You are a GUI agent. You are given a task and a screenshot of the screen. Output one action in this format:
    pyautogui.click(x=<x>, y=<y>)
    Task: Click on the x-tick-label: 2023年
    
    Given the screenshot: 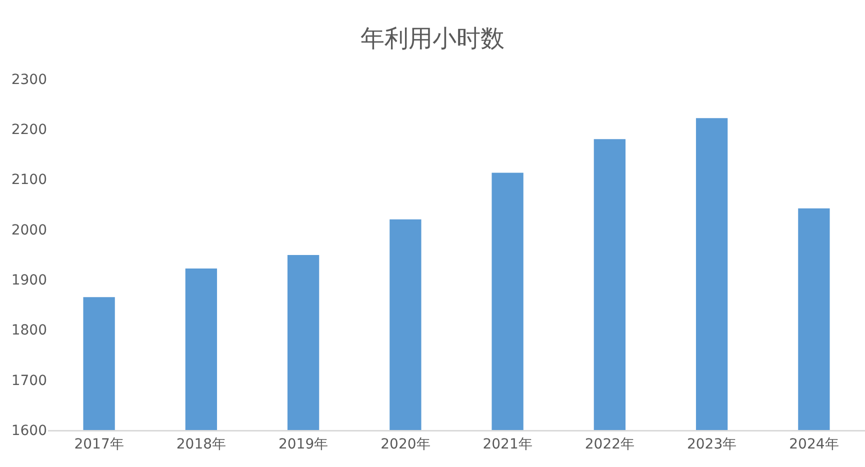 What is the action you would take?
    pyautogui.click(x=711, y=444)
    